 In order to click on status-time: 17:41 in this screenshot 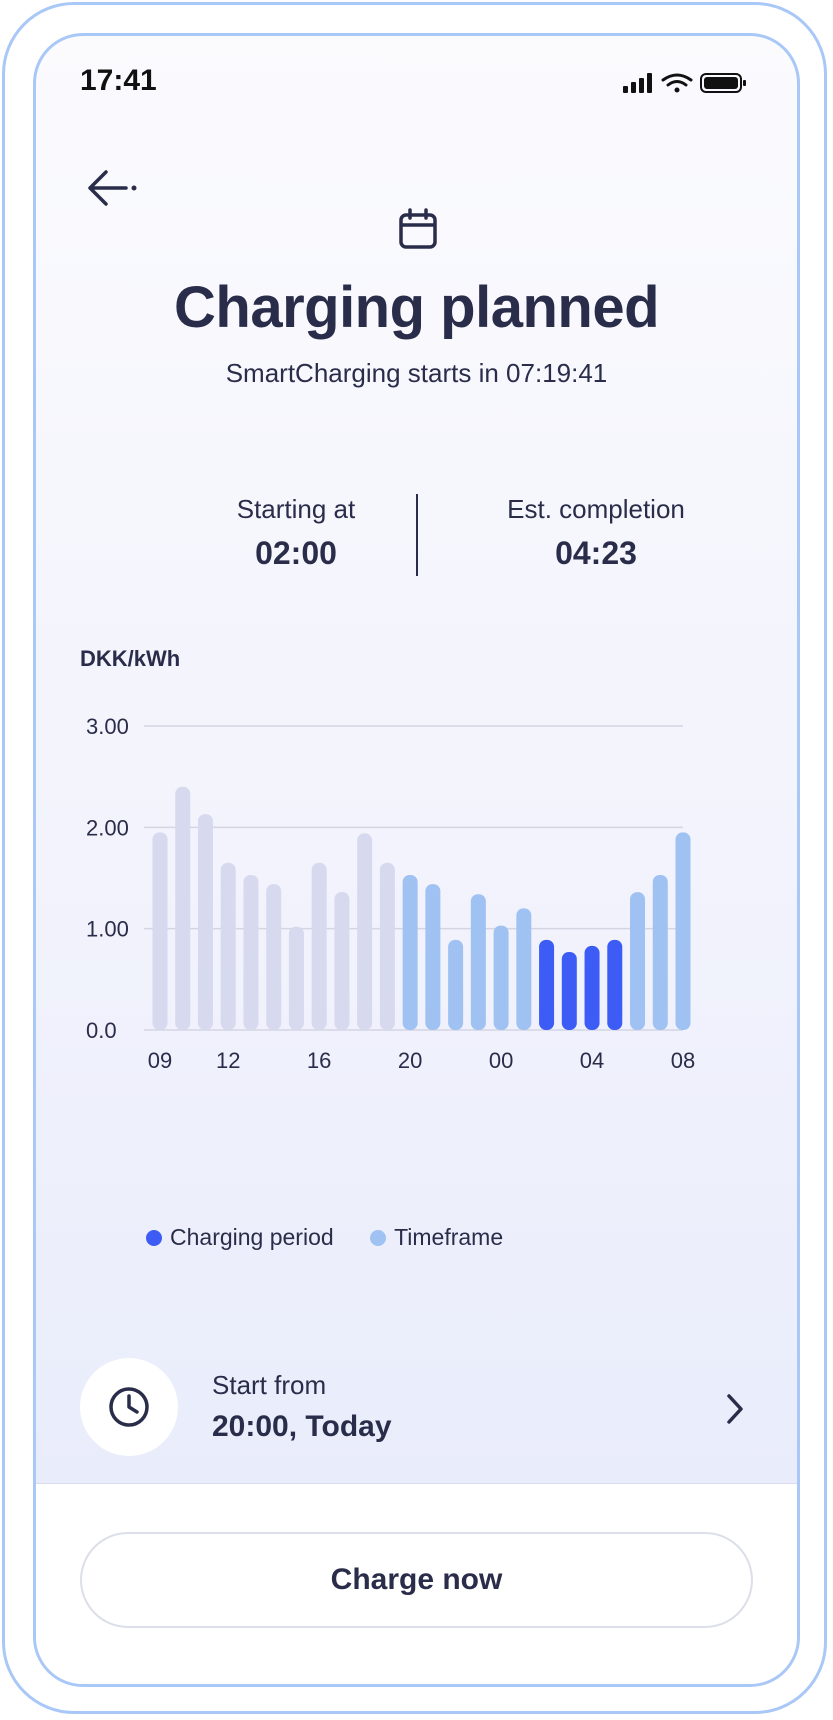, I will do `click(118, 80)`.